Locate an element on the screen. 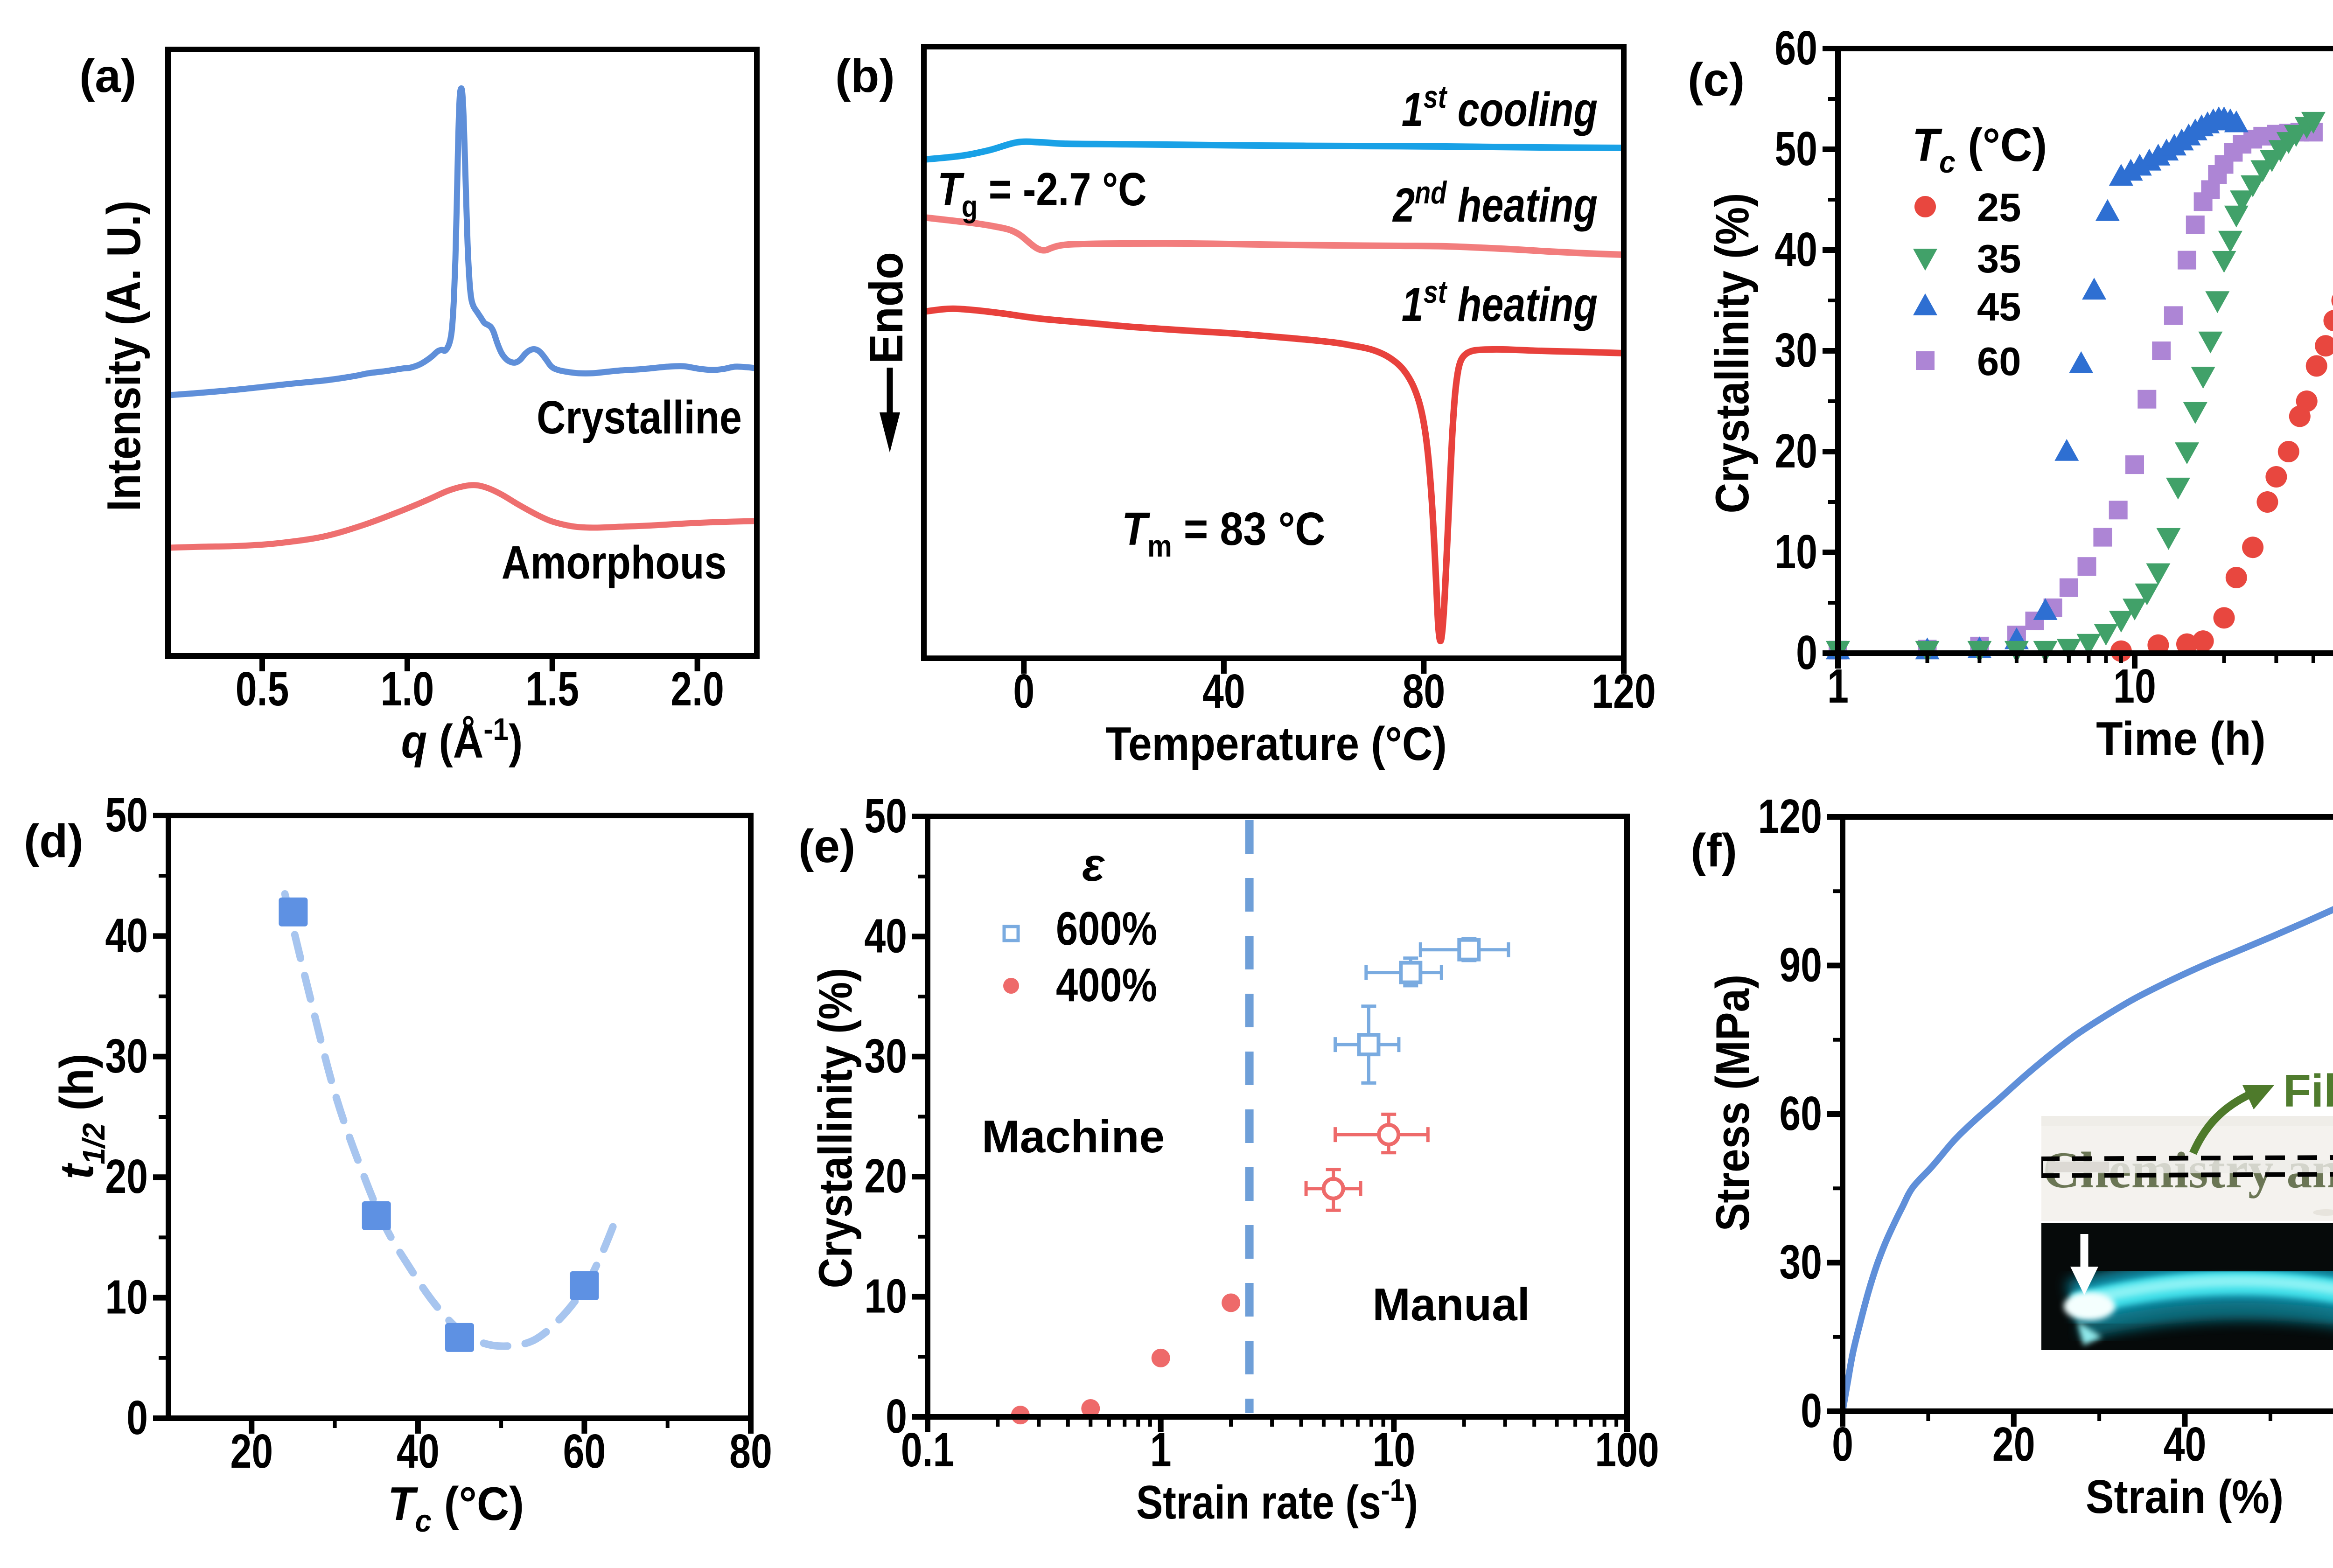  svg-text: 120 is located at coordinates (1790, 816).